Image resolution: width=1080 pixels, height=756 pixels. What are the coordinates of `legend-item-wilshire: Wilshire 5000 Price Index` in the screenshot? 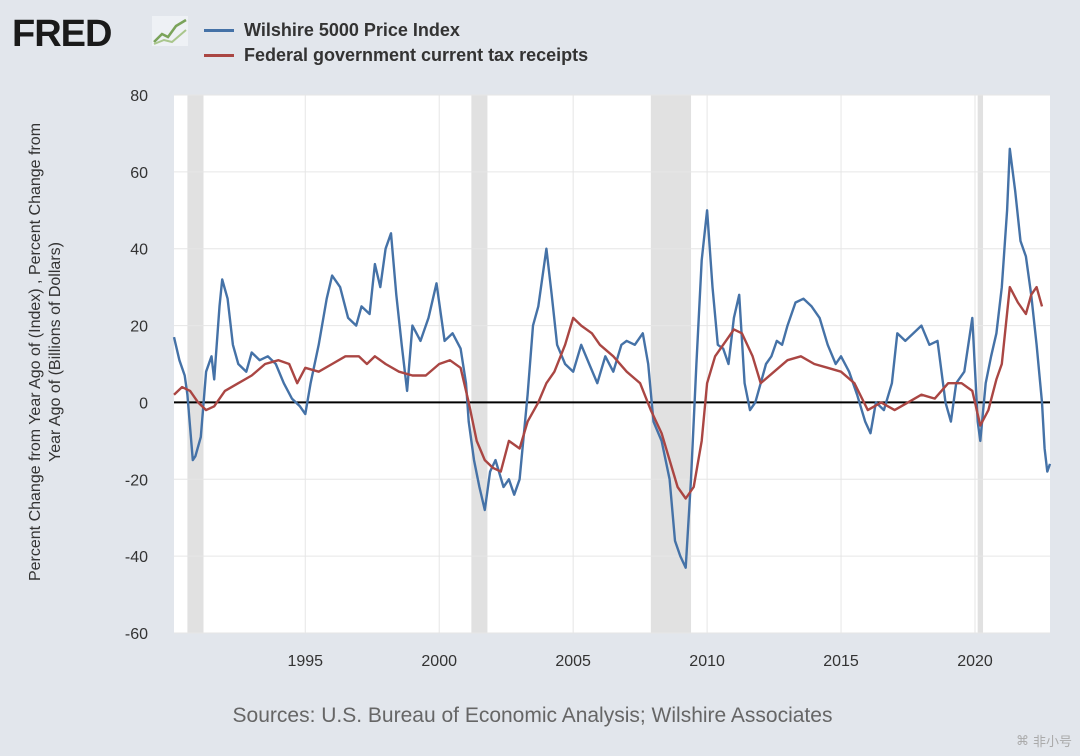 It's located at (396, 30).